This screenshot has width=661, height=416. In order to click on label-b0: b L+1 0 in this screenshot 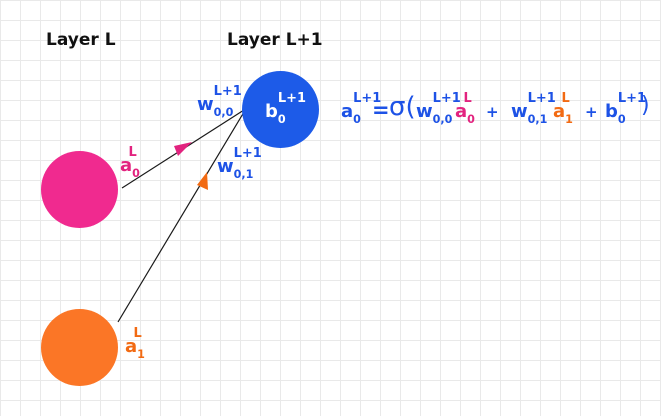, I will do `click(286, 109)`.